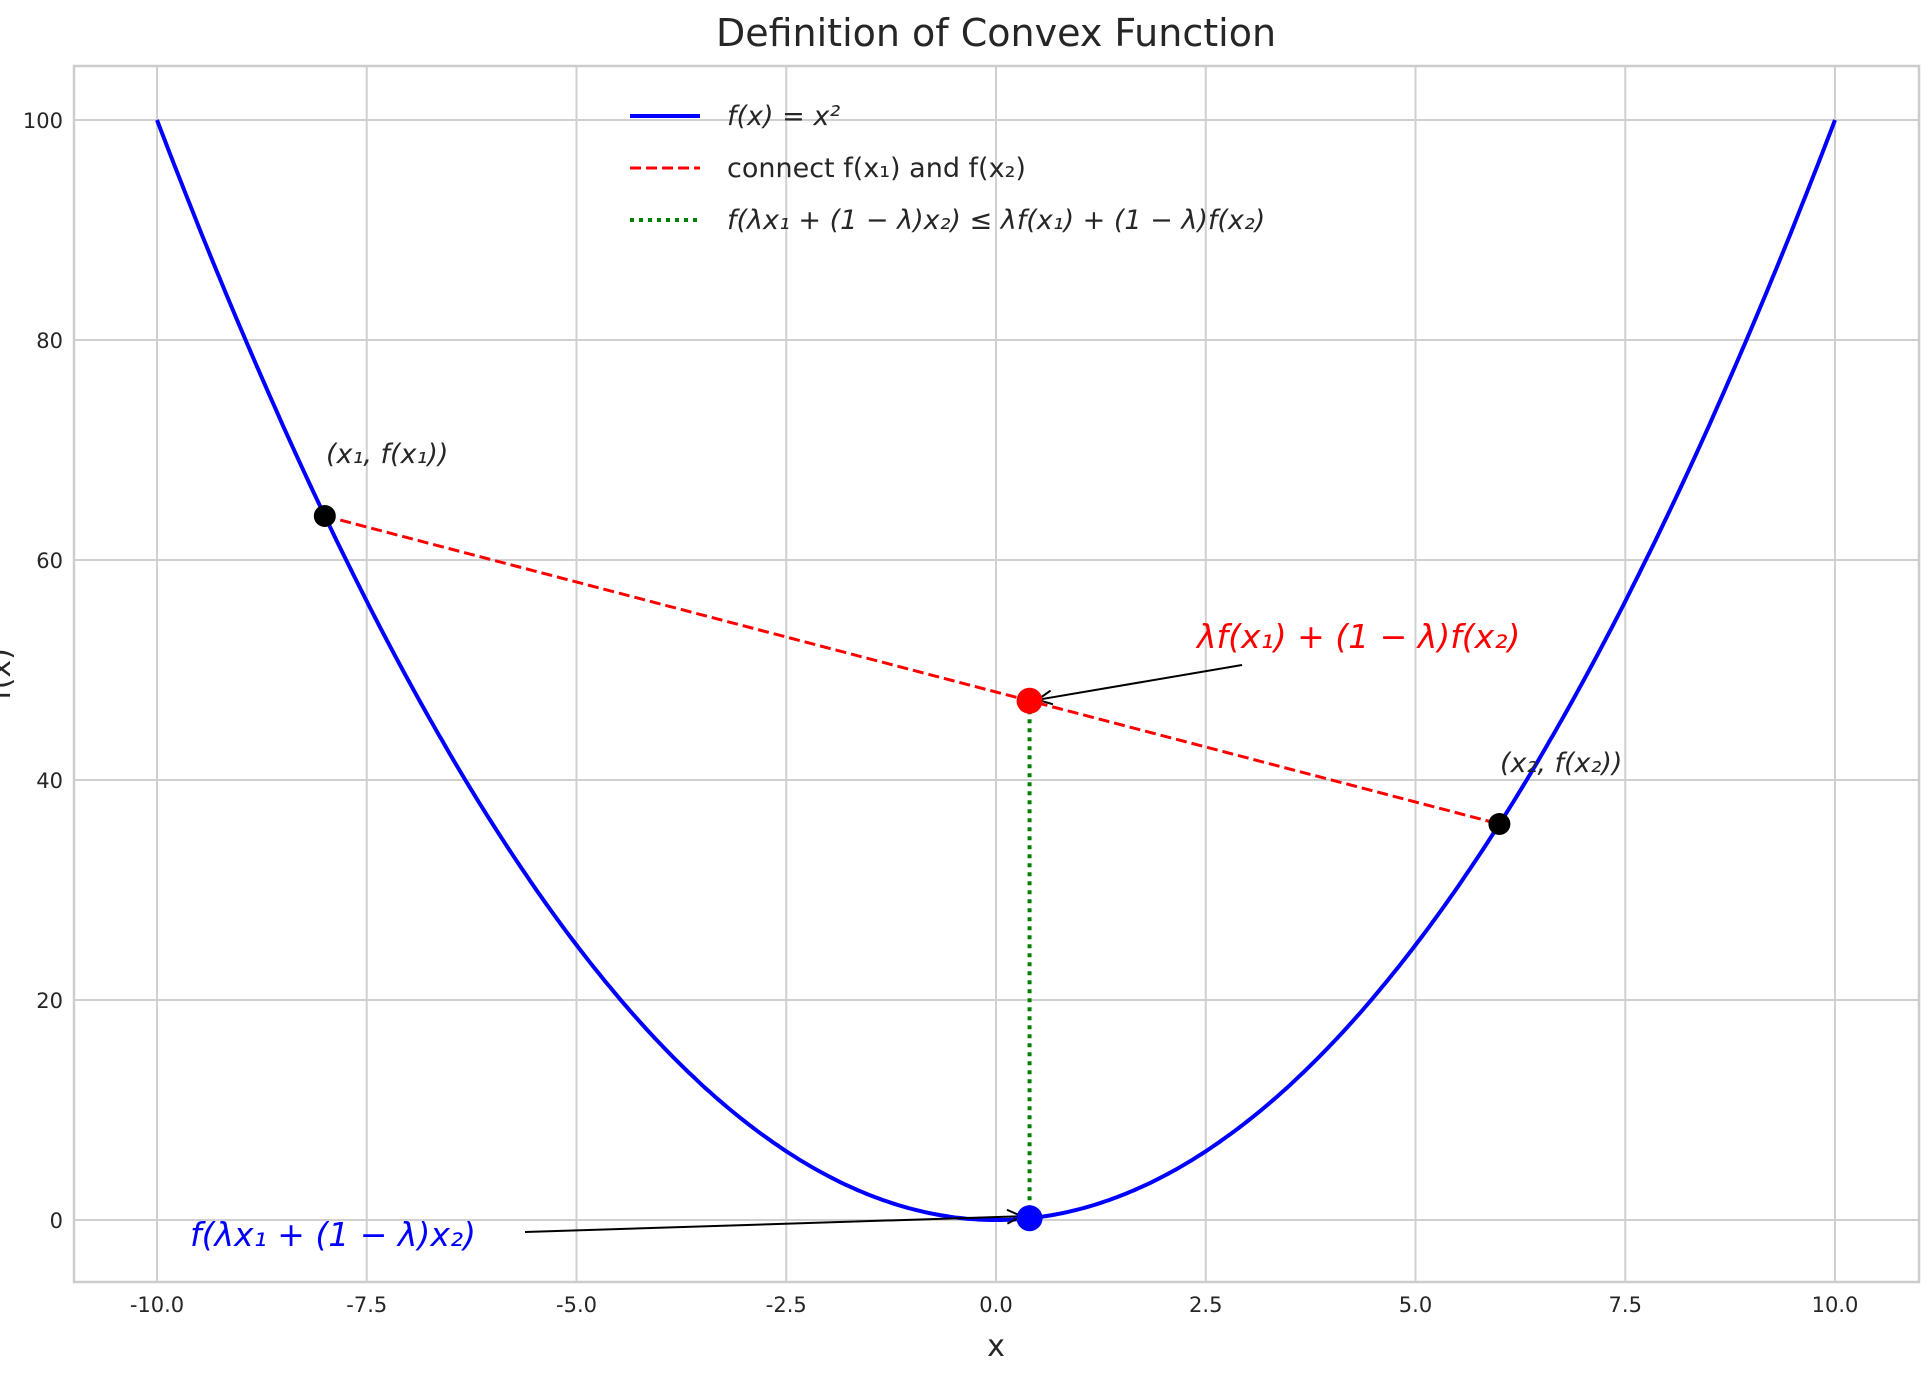 This screenshot has width=1928, height=1376. What do you see at coordinates (996, 1346) in the screenshot?
I see `x-axis-label: x` at bounding box center [996, 1346].